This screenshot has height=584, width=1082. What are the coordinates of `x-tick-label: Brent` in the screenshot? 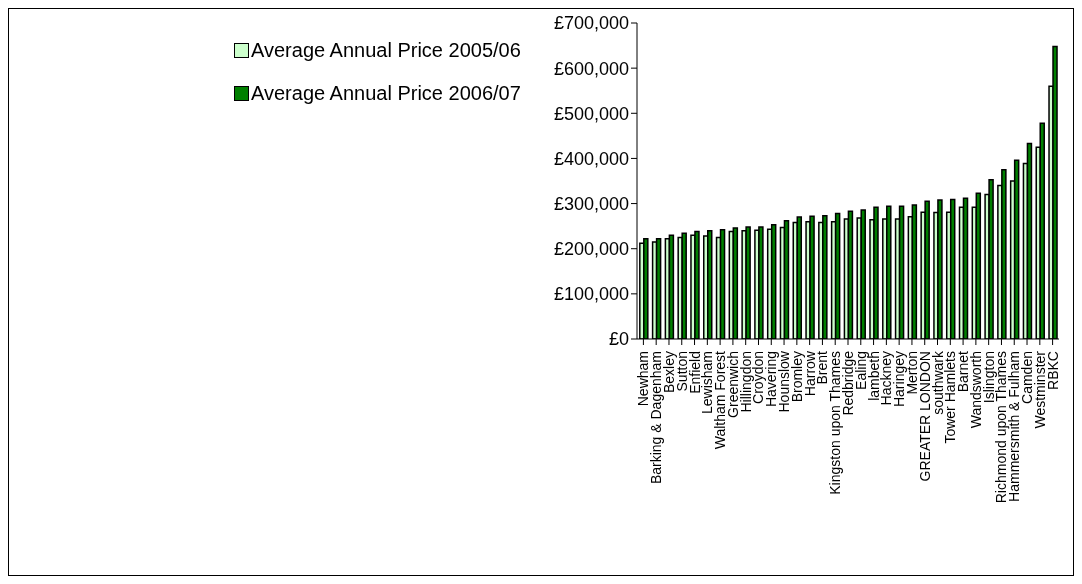 It's located at (822, 367).